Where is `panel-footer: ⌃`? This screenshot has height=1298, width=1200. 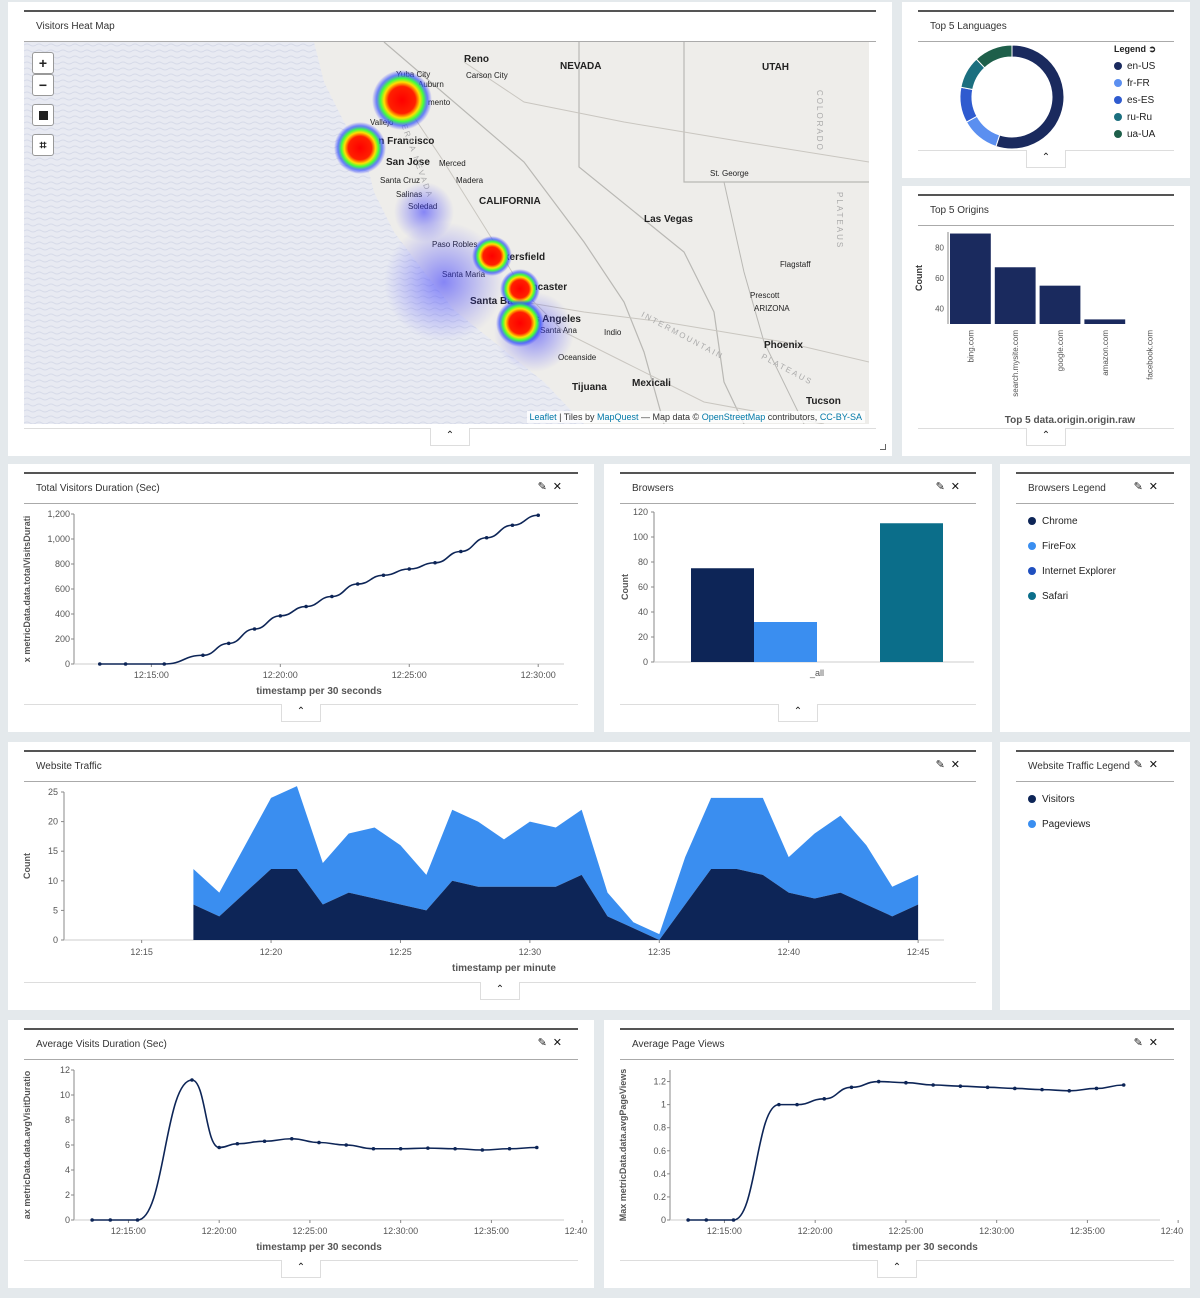
panel-footer: ⌃ is located at coordinates (500, 993).